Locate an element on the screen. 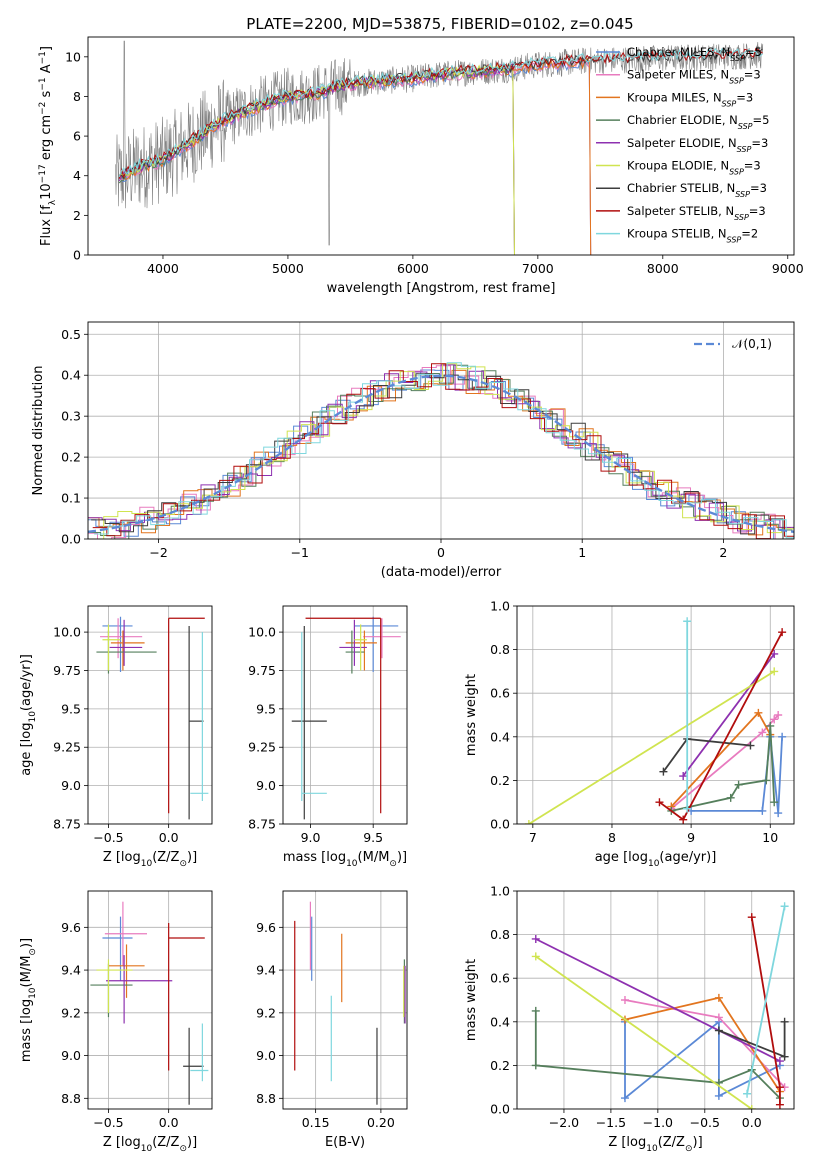  x-axis-label: Z [log10(Z/Z⊙)] is located at coordinates (150, 859).